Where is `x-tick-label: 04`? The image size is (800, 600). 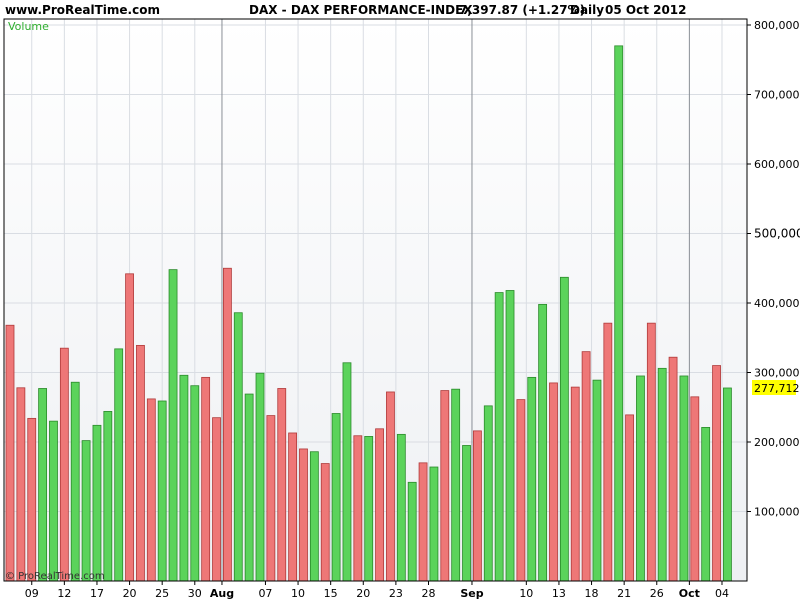
x-tick-label: 04 is located at coordinates (722, 593).